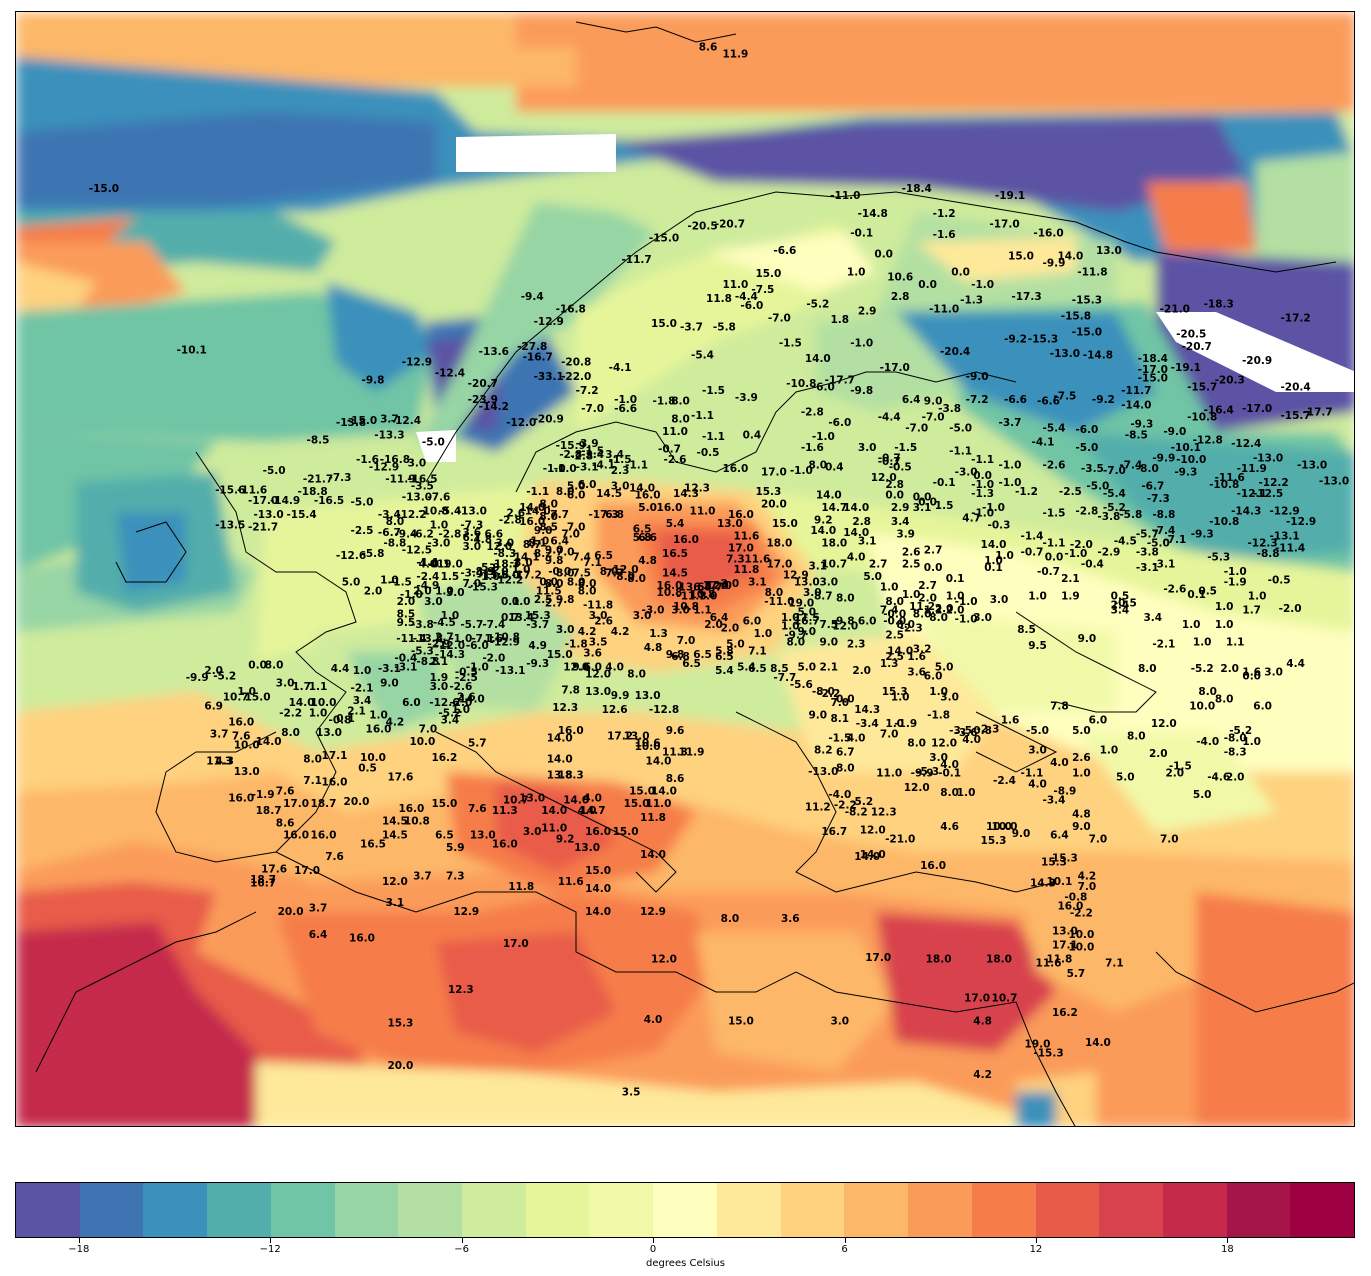 The height and width of the screenshot is (1276, 1371). What do you see at coordinates (301, 687) in the screenshot?
I see `station-temperature-label: 1.7` at bounding box center [301, 687].